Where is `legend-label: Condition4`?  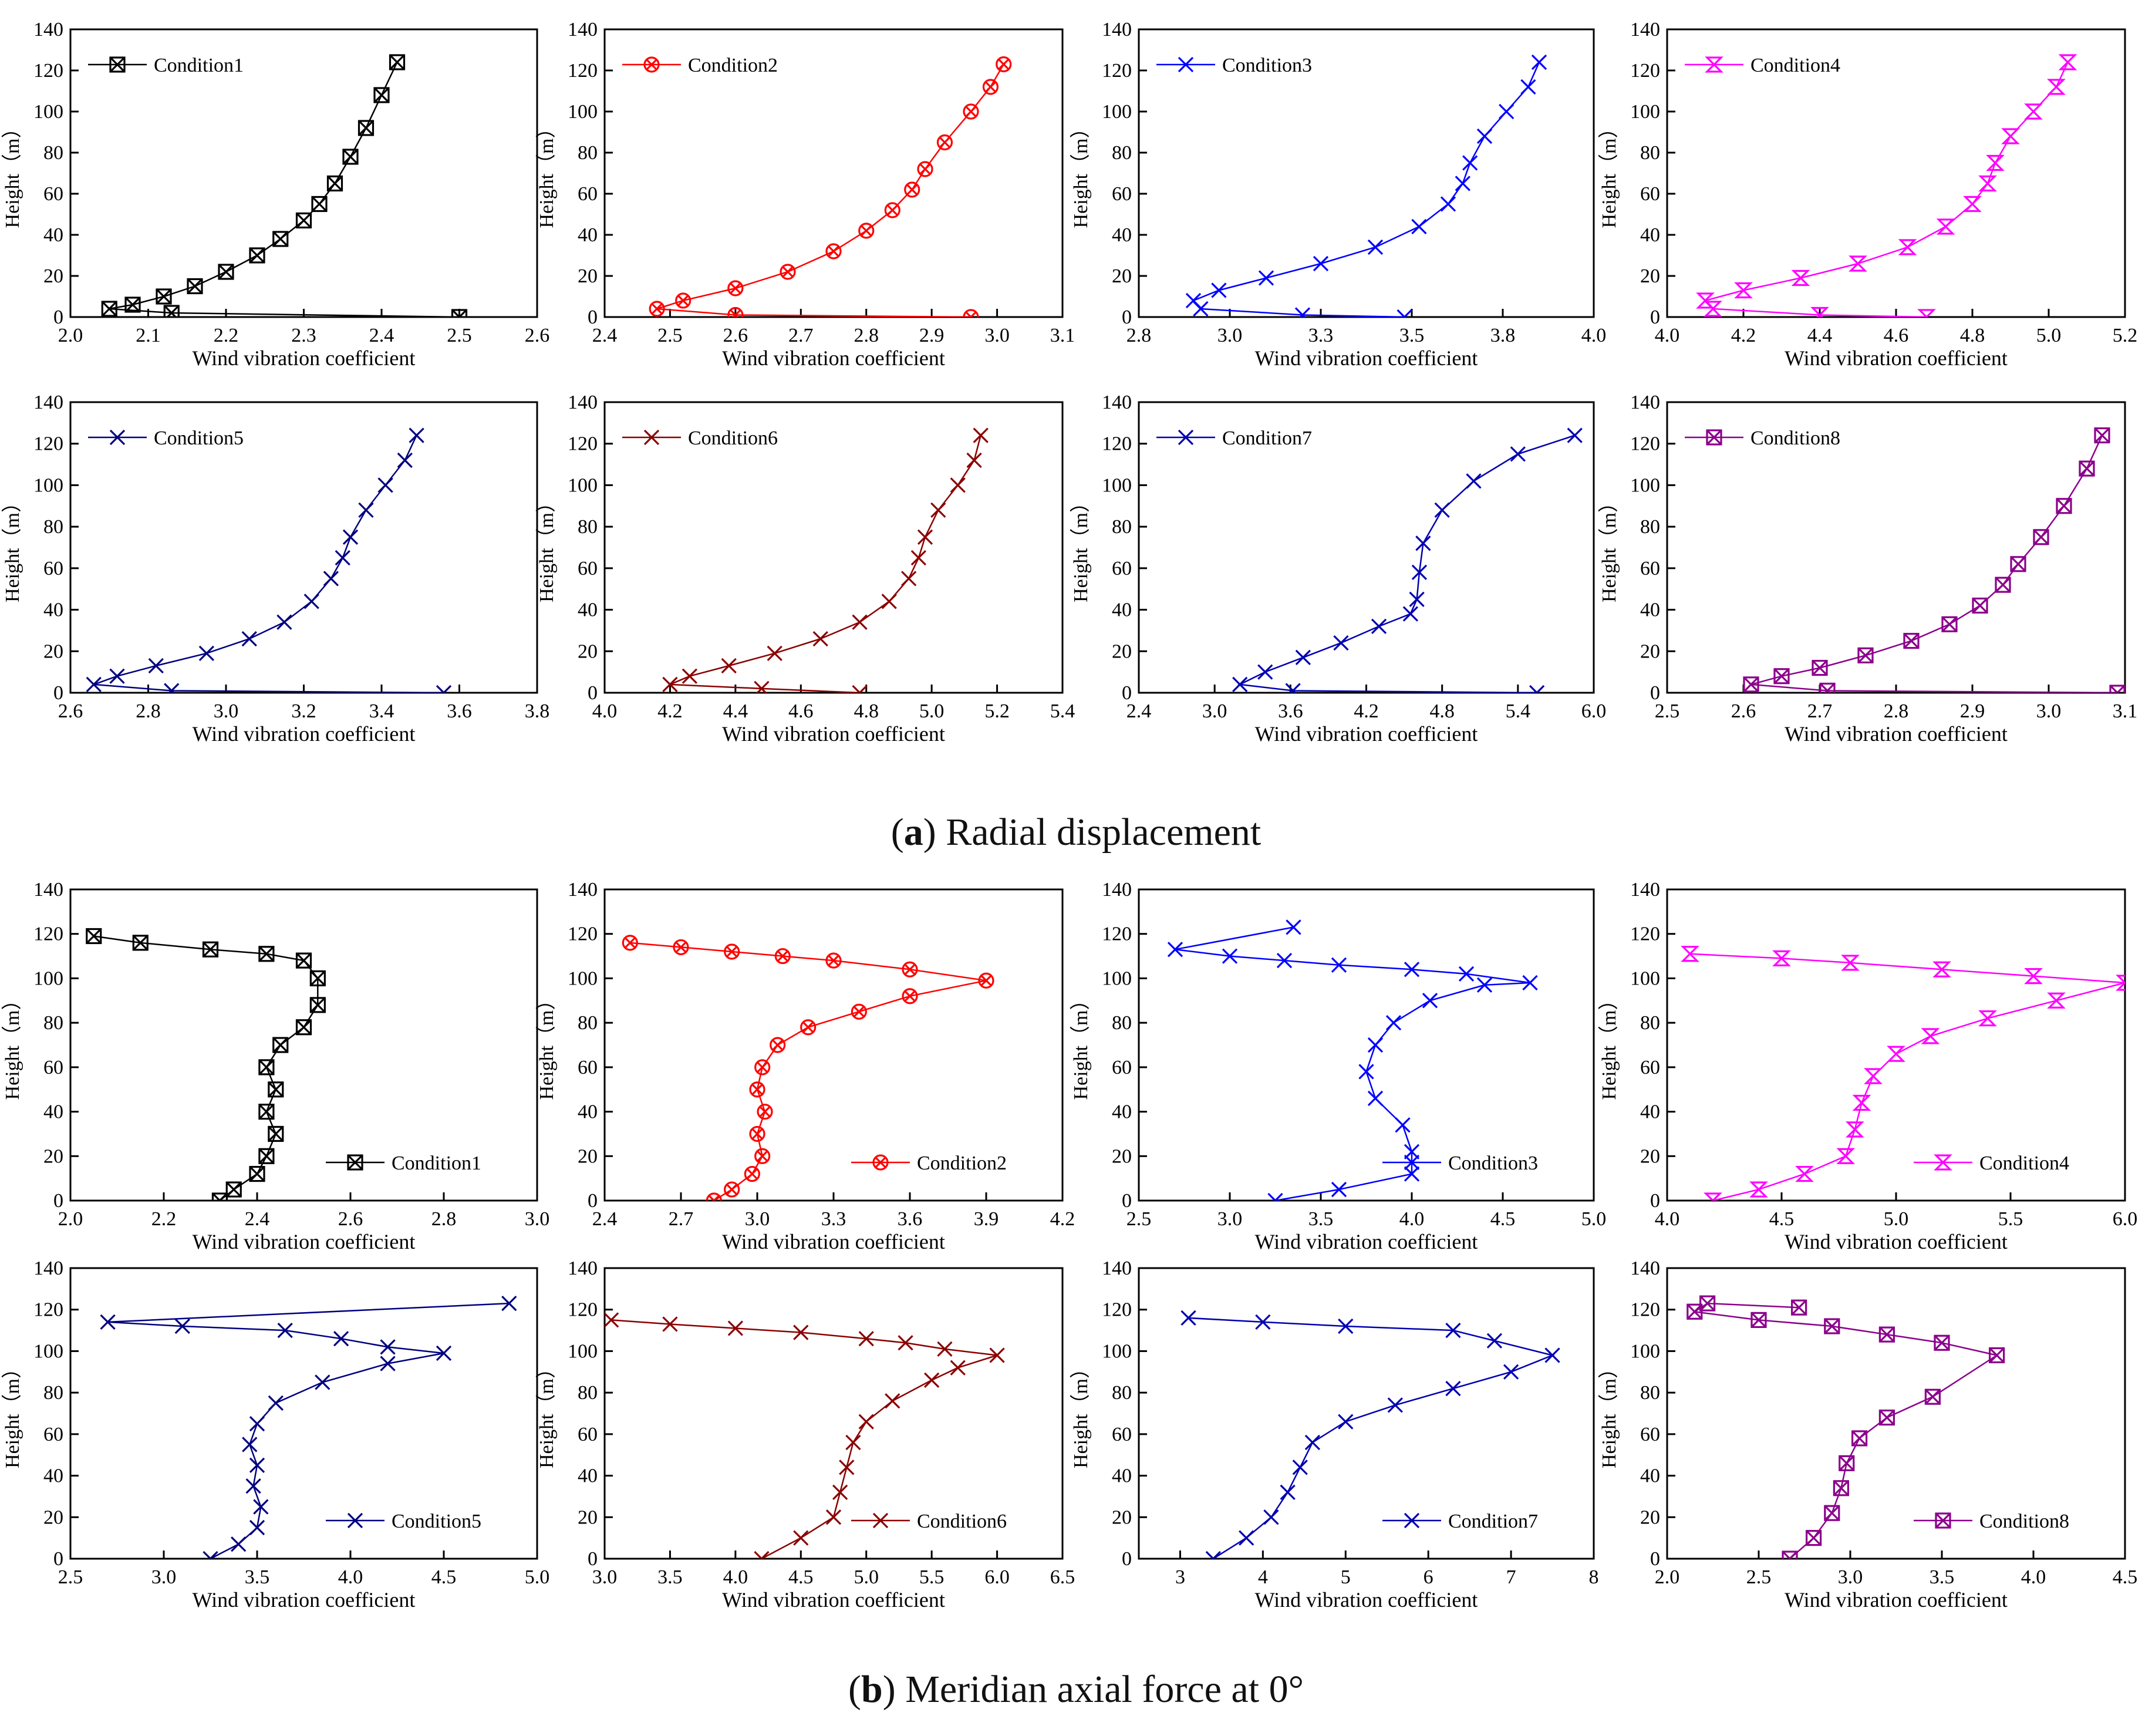 legend-label: Condition4 is located at coordinates (2024, 1163).